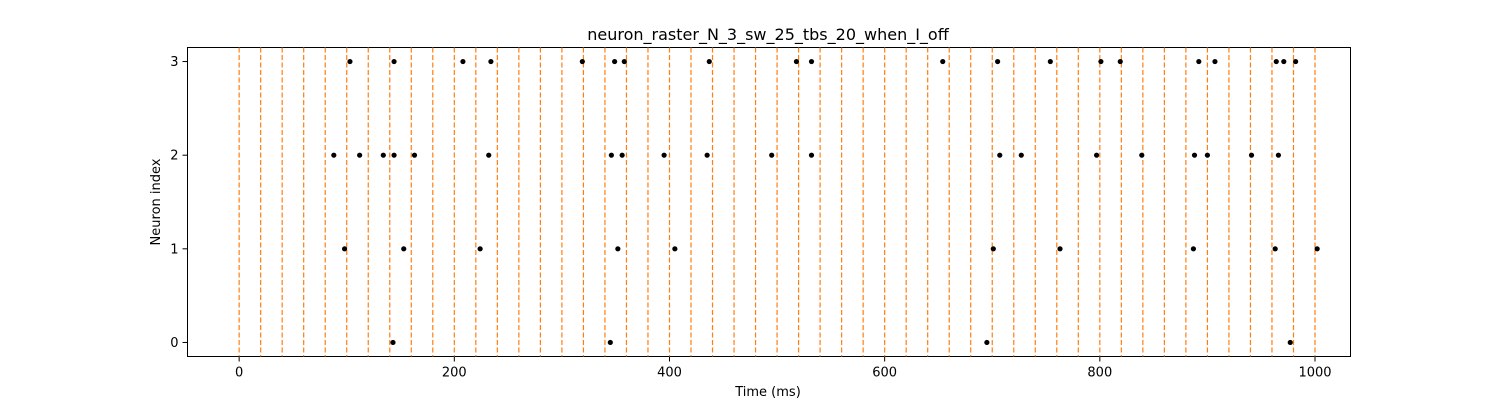  Describe the element at coordinates (1314, 373) in the screenshot. I see `x-tick-label: 1000` at that location.